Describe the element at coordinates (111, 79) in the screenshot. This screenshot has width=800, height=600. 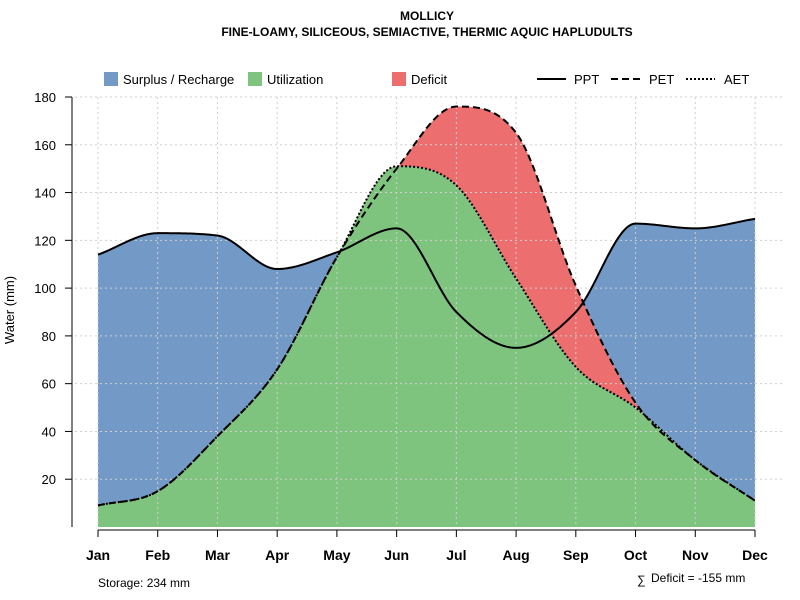
I see `legend-swatch-surplus` at that location.